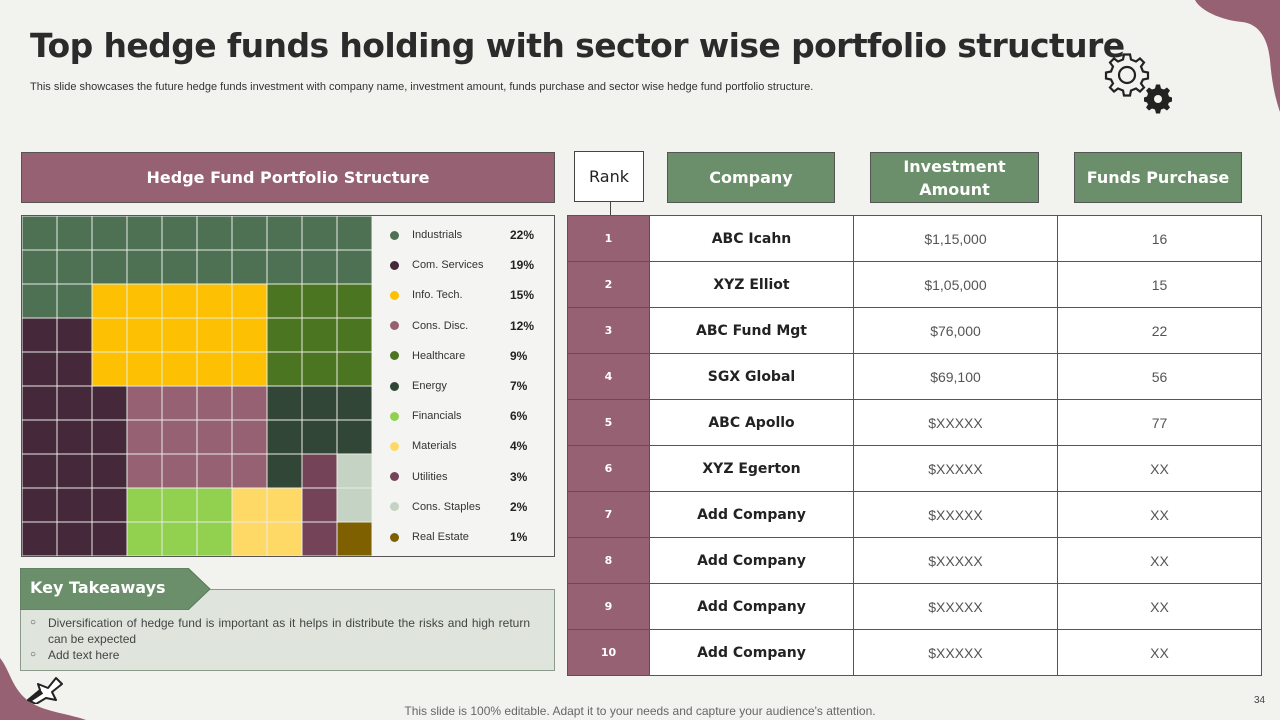  I want to click on investment-cell: $1,05,000, so click(955, 284).